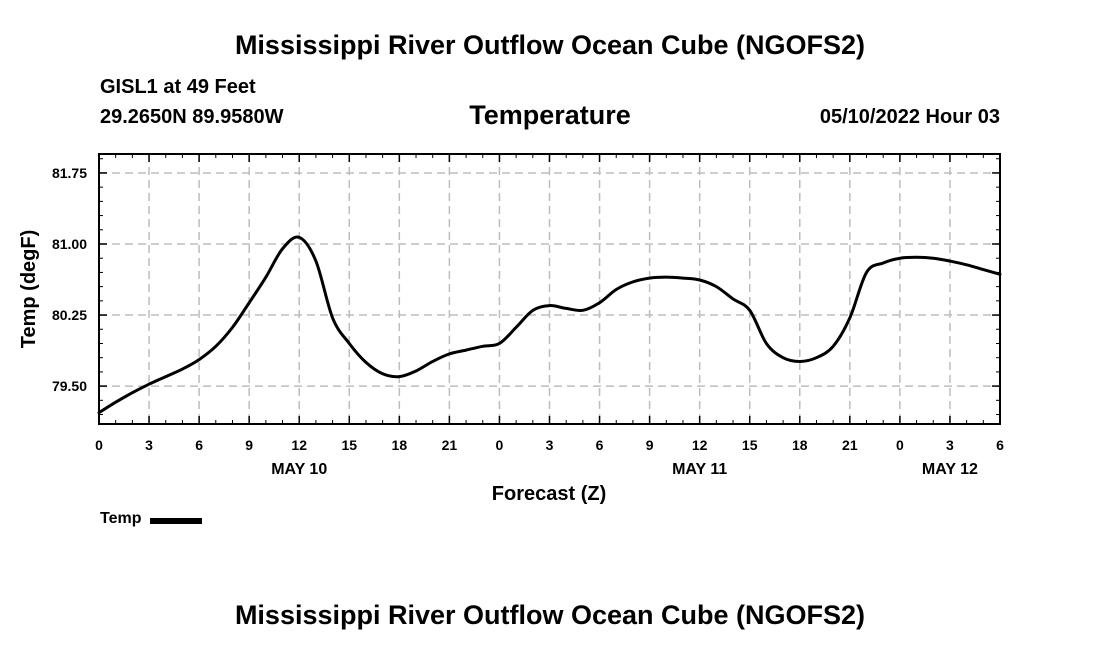 Image resolution: width=1100 pixels, height=650 pixels. Describe the element at coordinates (549, 494) in the screenshot. I see `x-axis-title: Forecast (Z)` at that location.